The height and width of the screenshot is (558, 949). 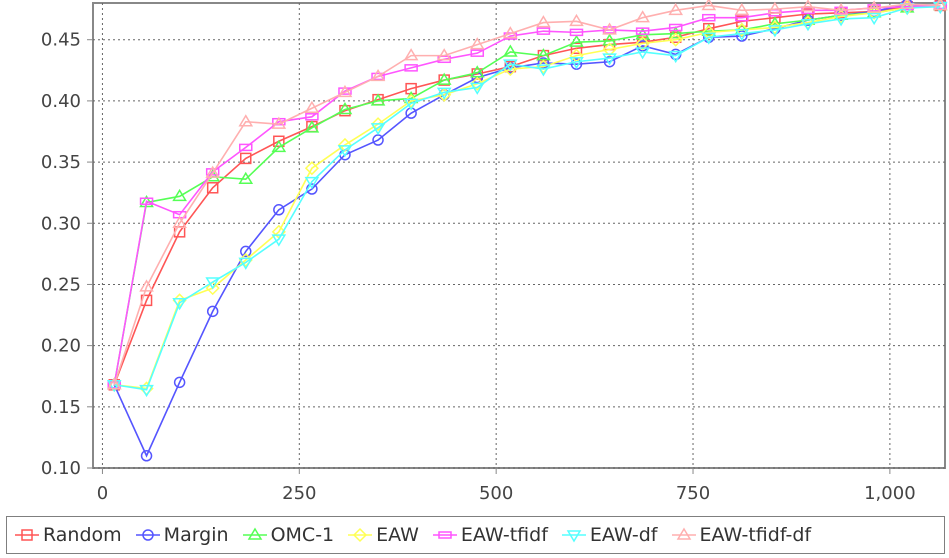 I want to click on legend-swatch-eaw, so click(x=360, y=535).